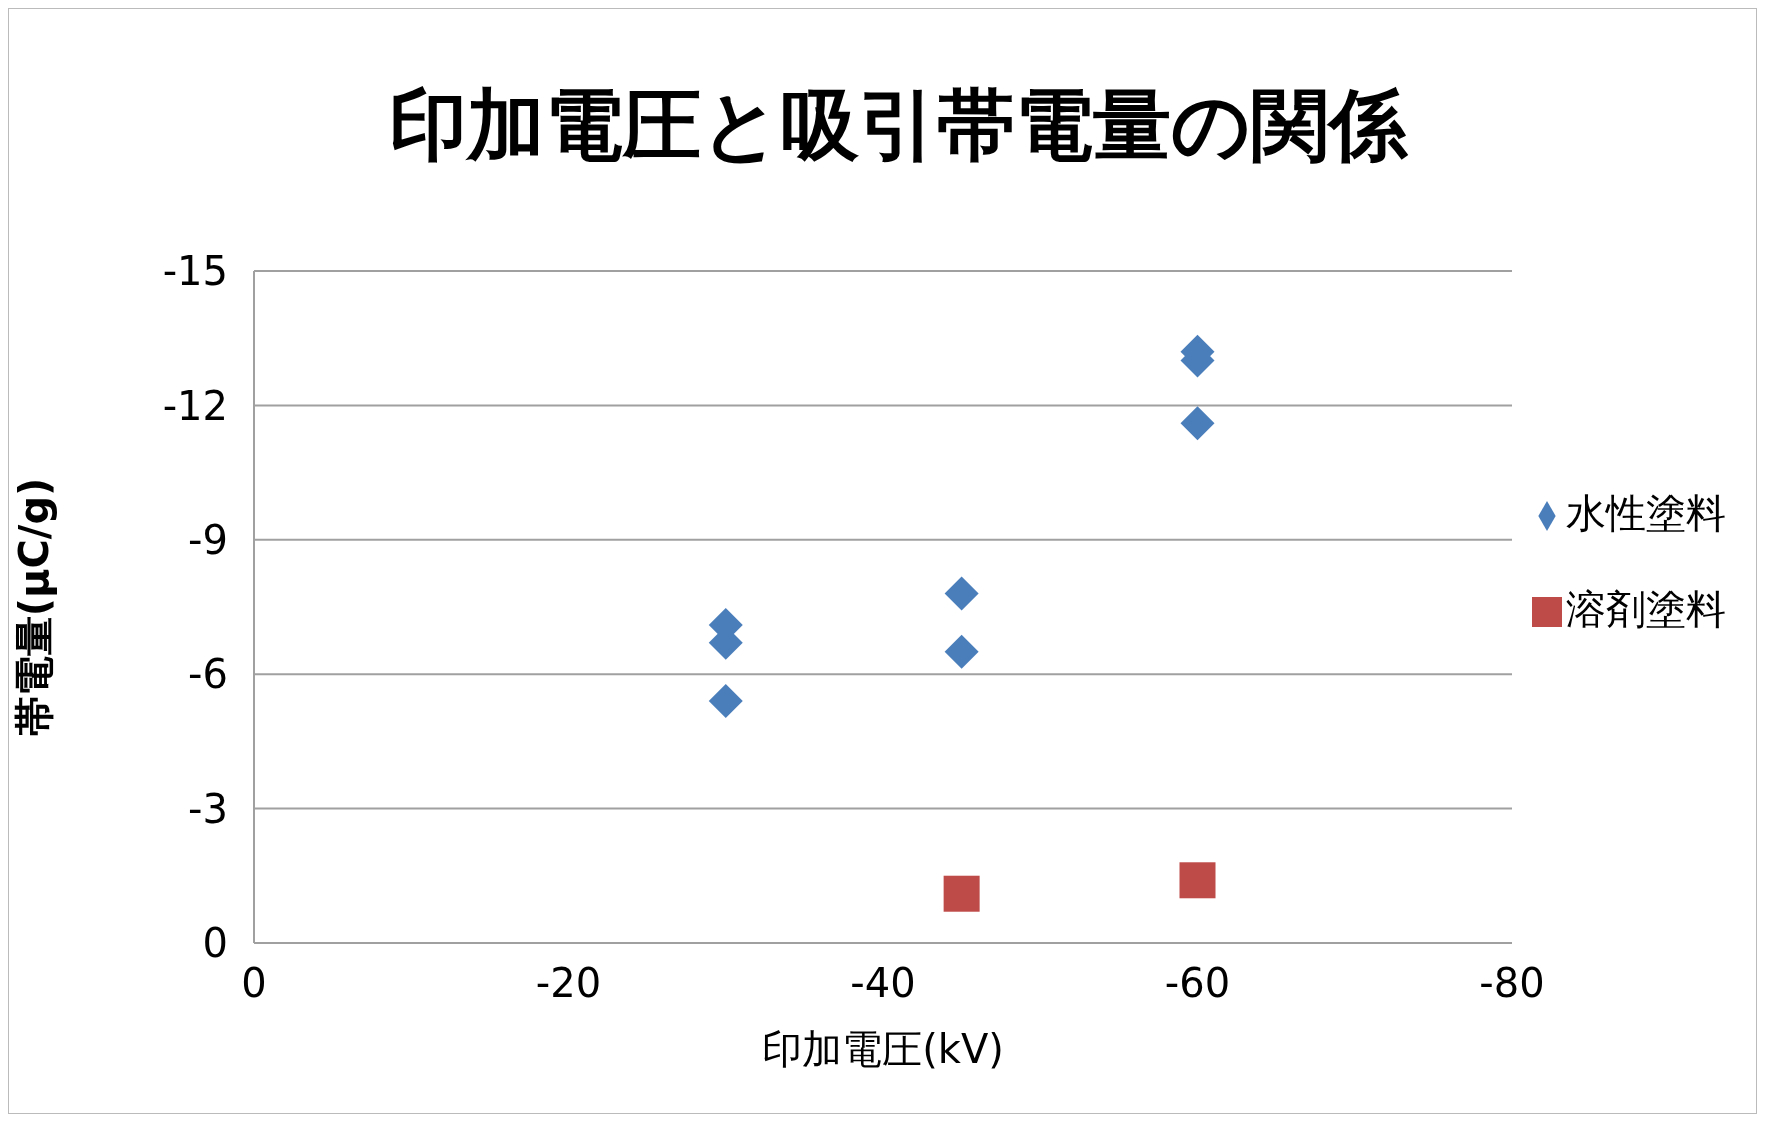  What do you see at coordinates (1646, 609) in the screenshot?
I see `legend-label: 溶剤塗料` at bounding box center [1646, 609].